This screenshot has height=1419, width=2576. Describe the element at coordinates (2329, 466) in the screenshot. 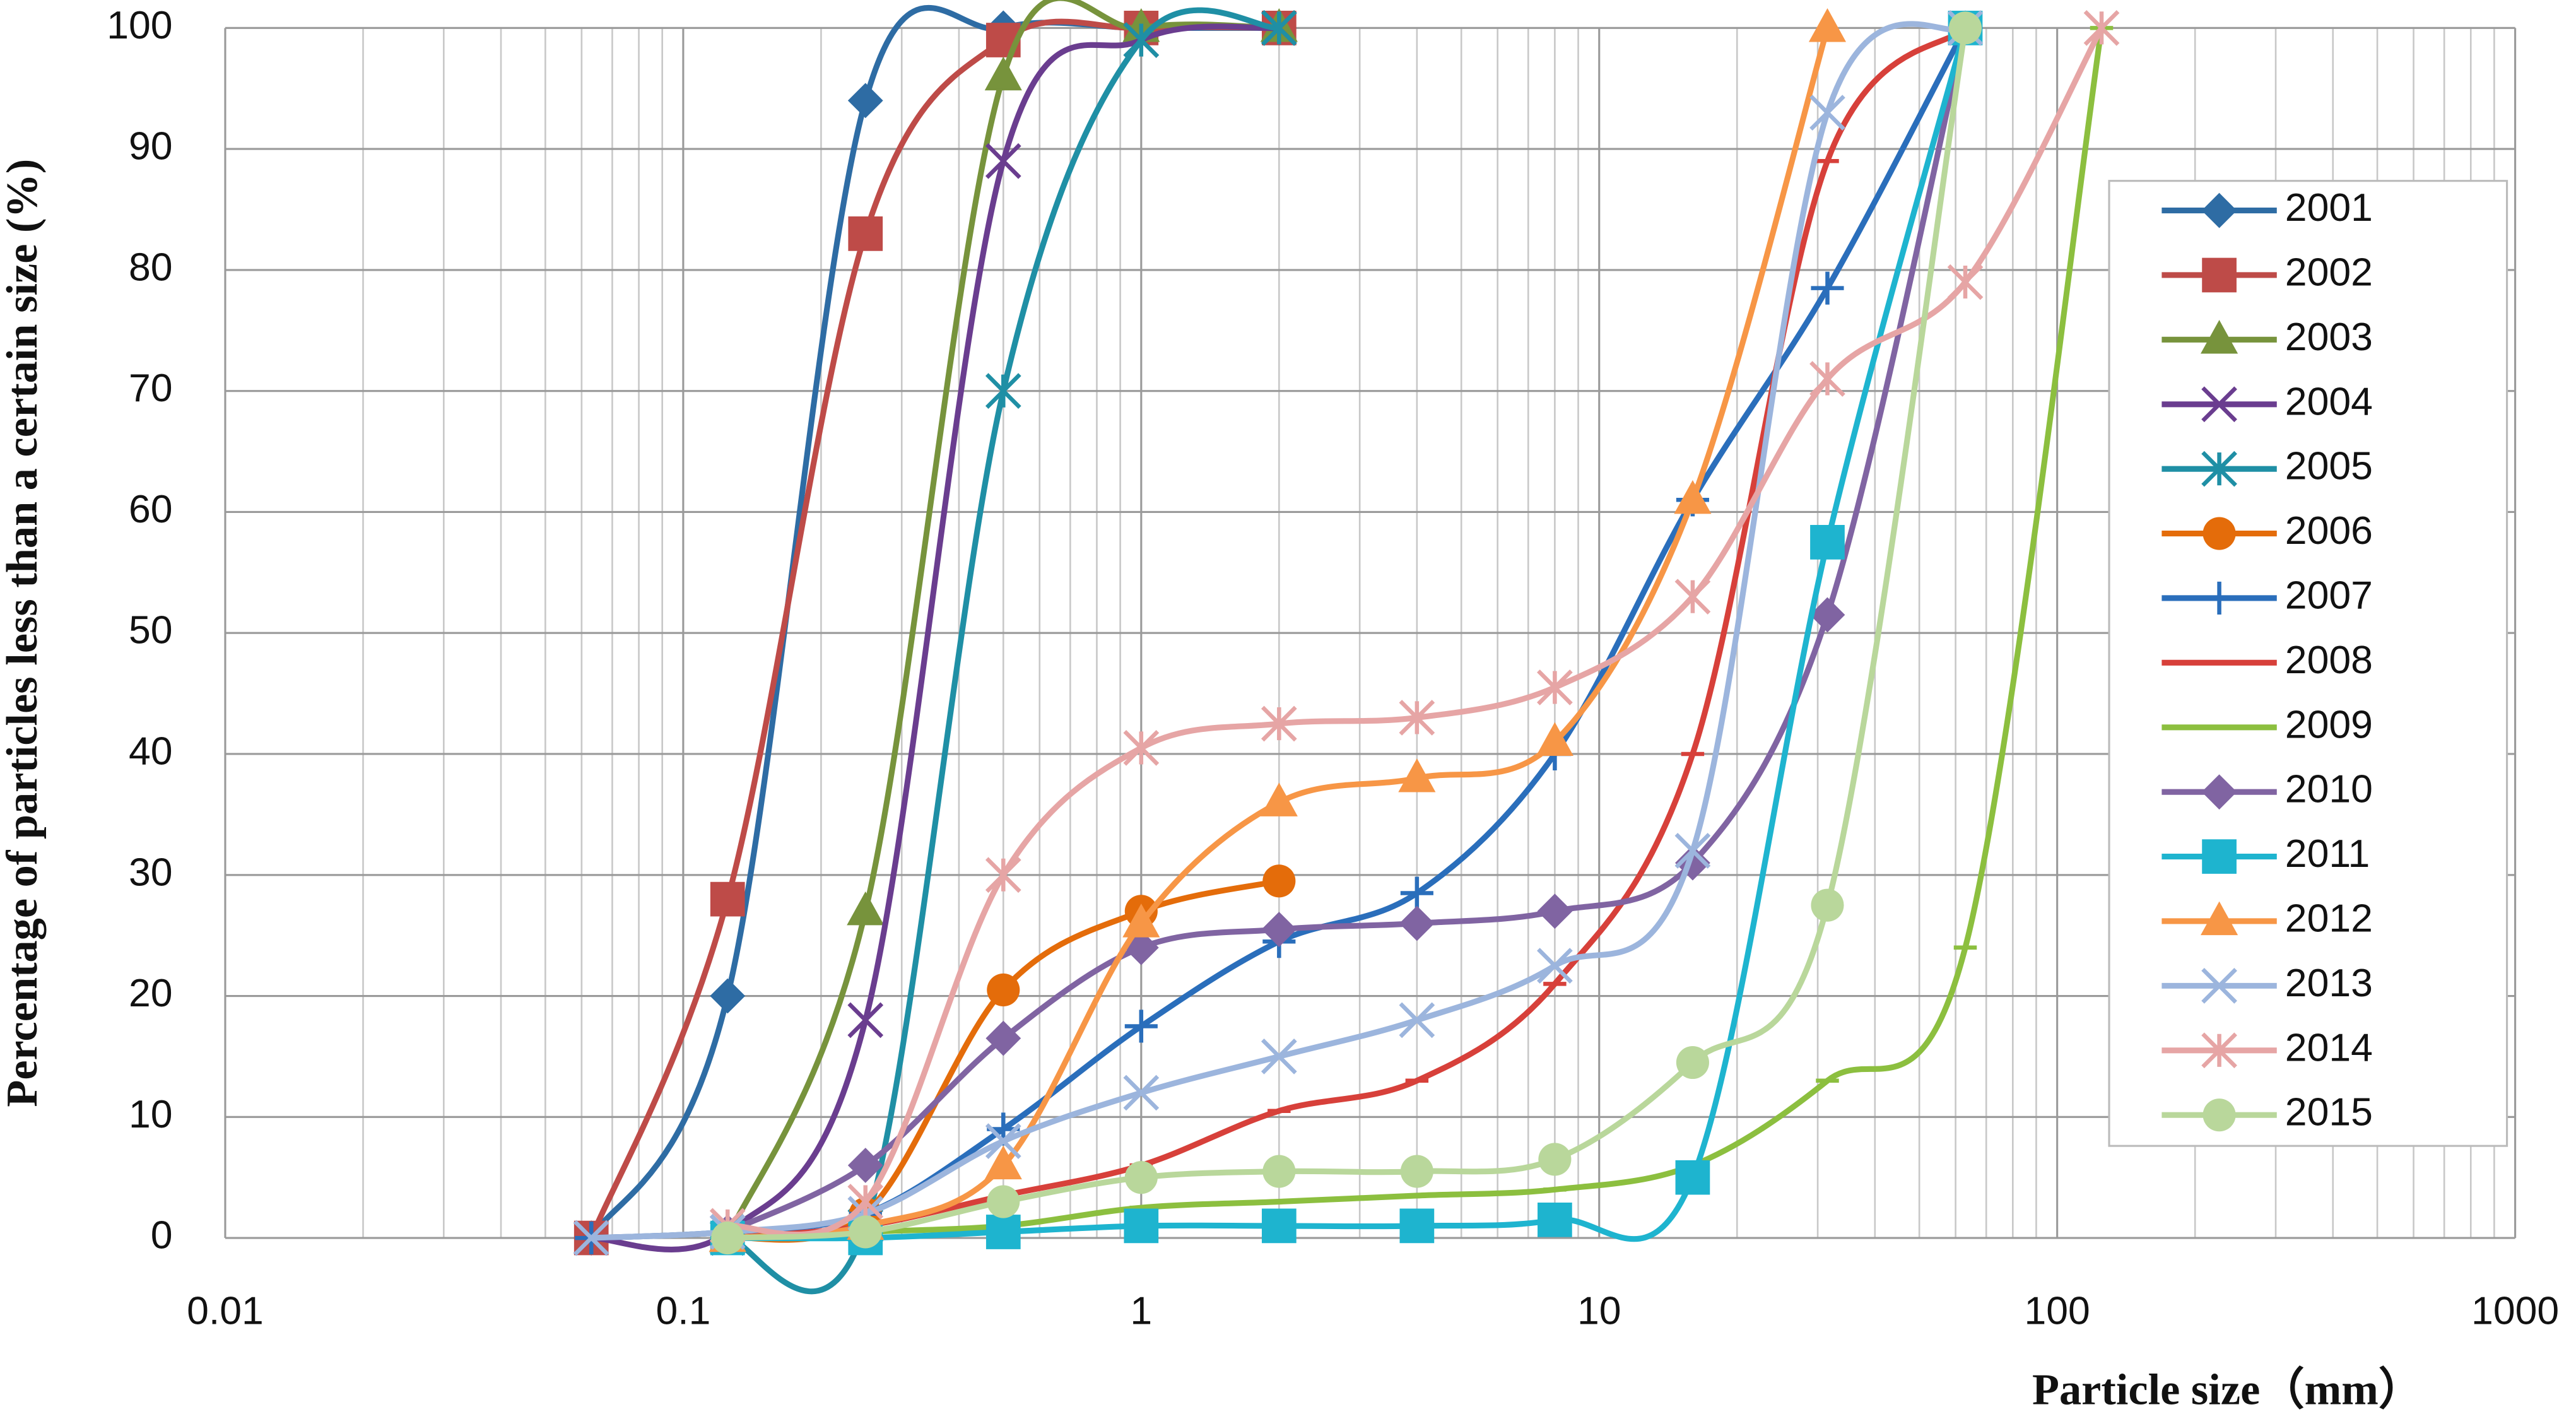

I see `legend-label: 2005` at that location.